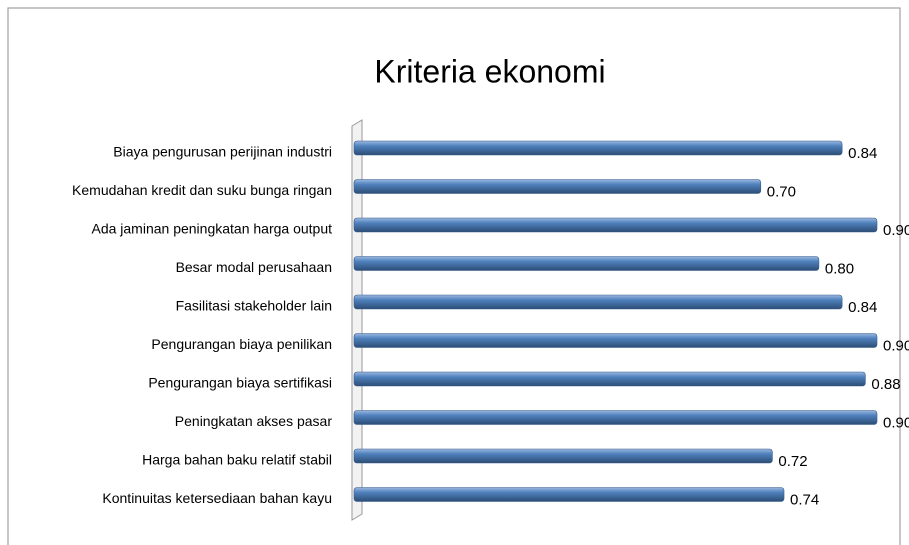 Image resolution: width=909 pixels, height=545 pixels. What do you see at coordinates (202, 190) in the screenshot?
I see `category-label: Kemudahan kredit dan suku bunga ringan` at bounding box center [202, 190].